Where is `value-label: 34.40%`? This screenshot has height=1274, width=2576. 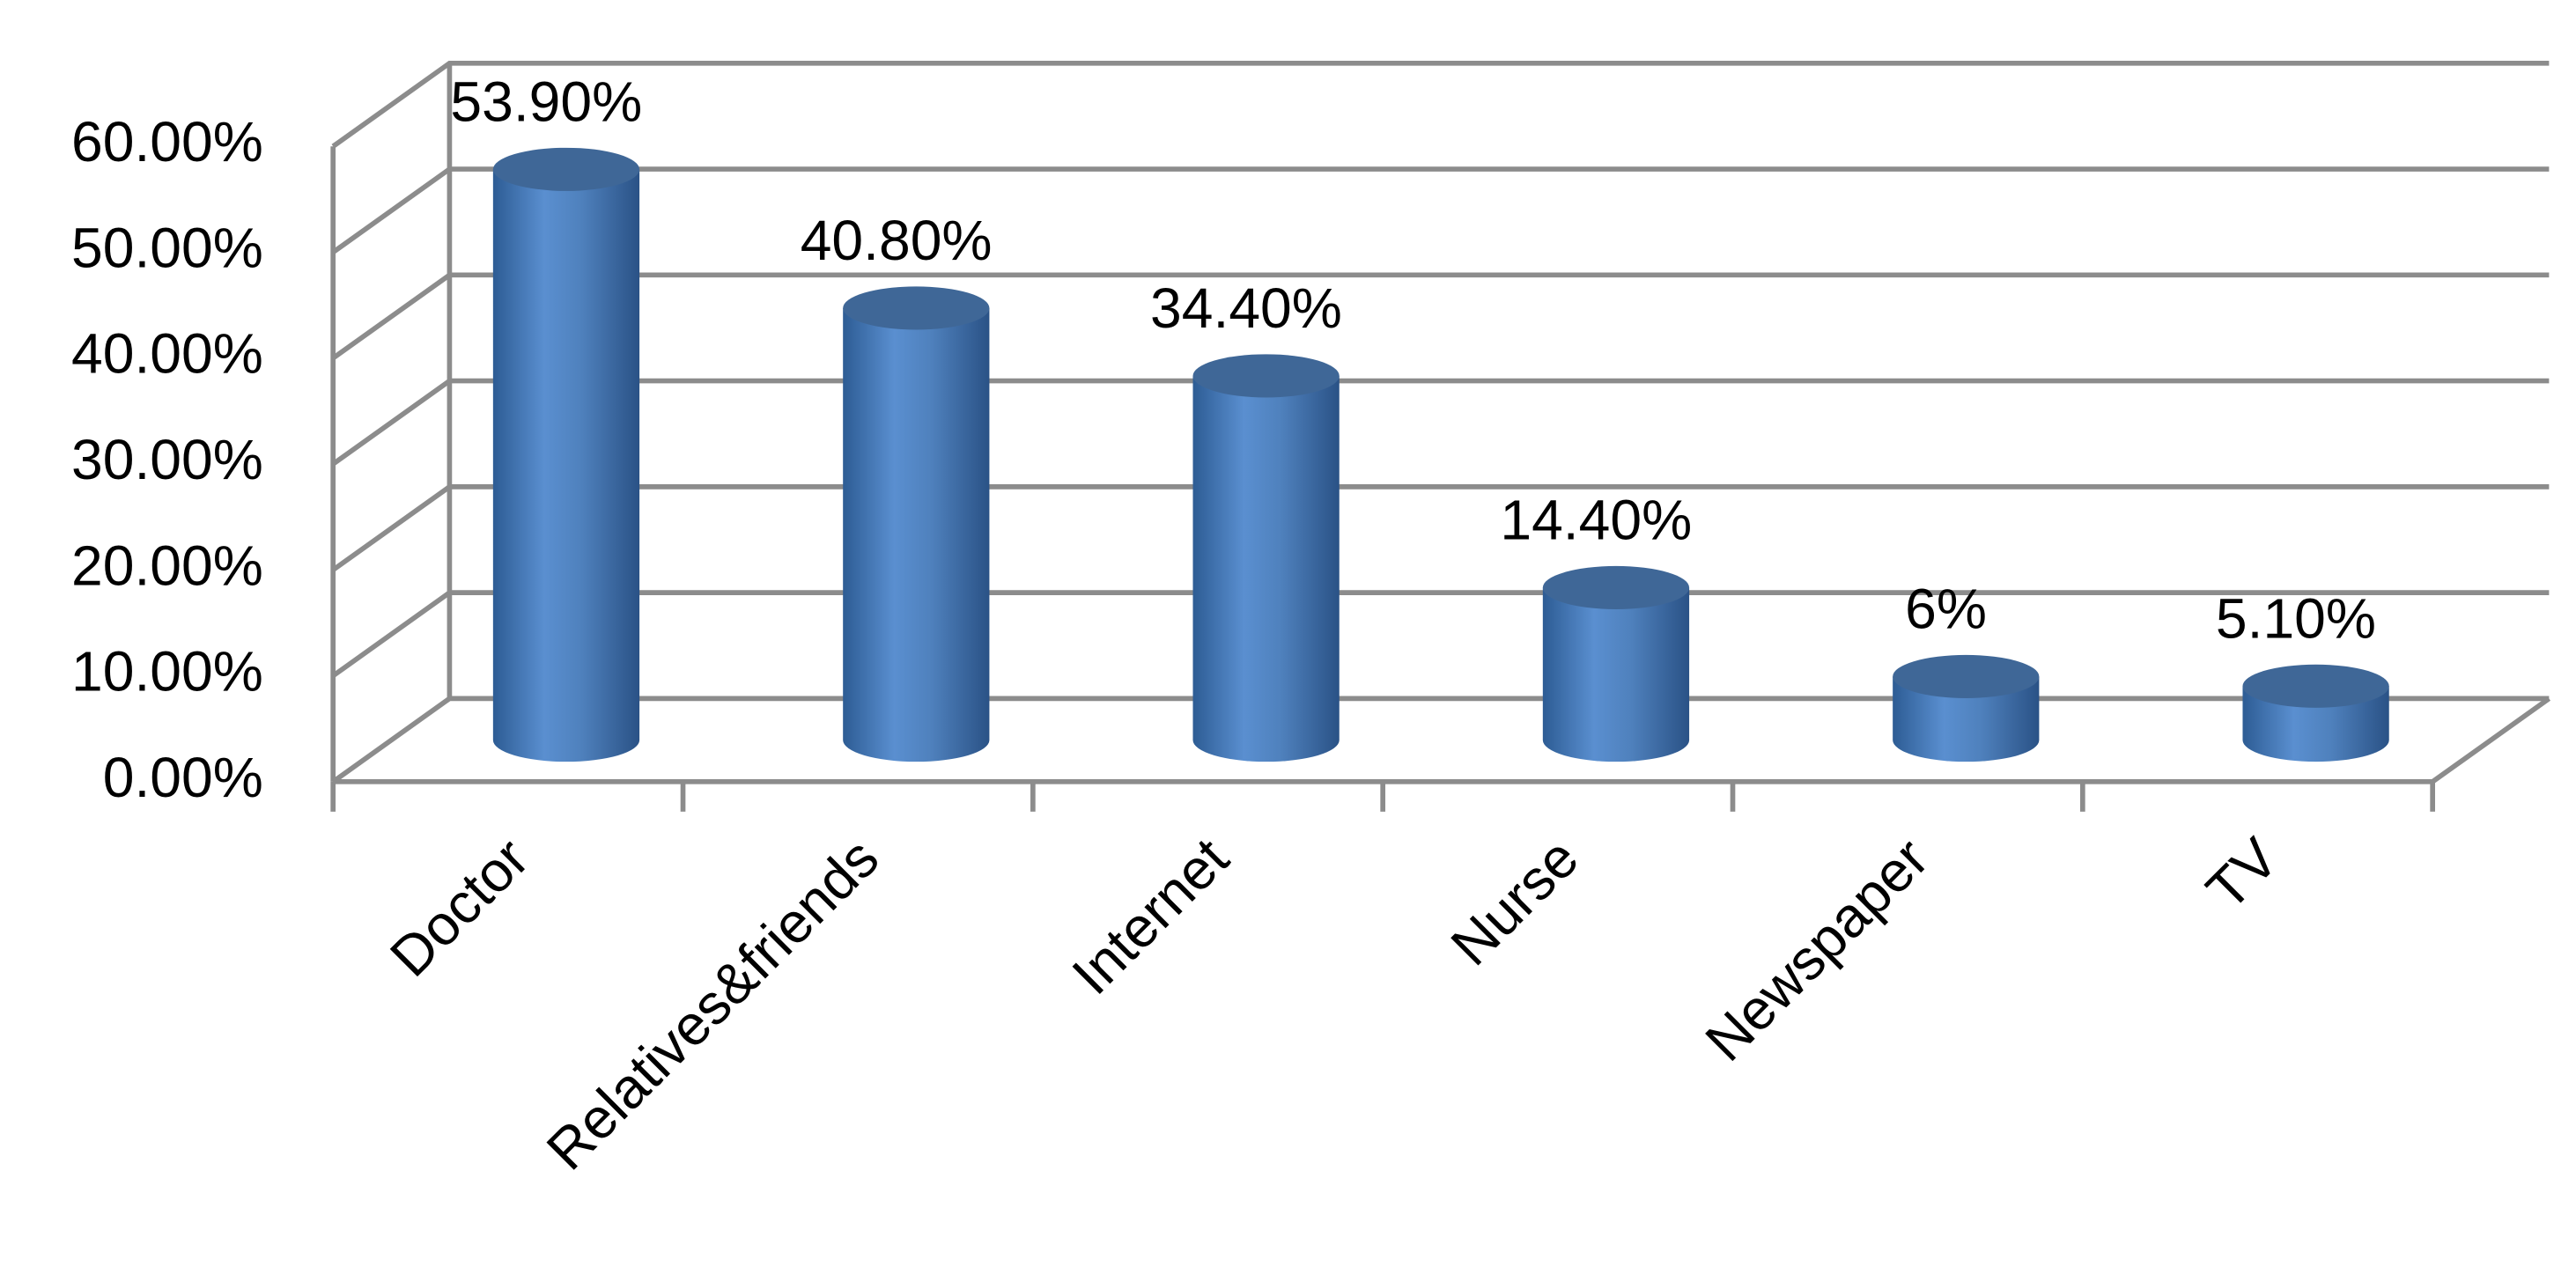
value-label: 34.40% is located at coordinates (1246, 308).